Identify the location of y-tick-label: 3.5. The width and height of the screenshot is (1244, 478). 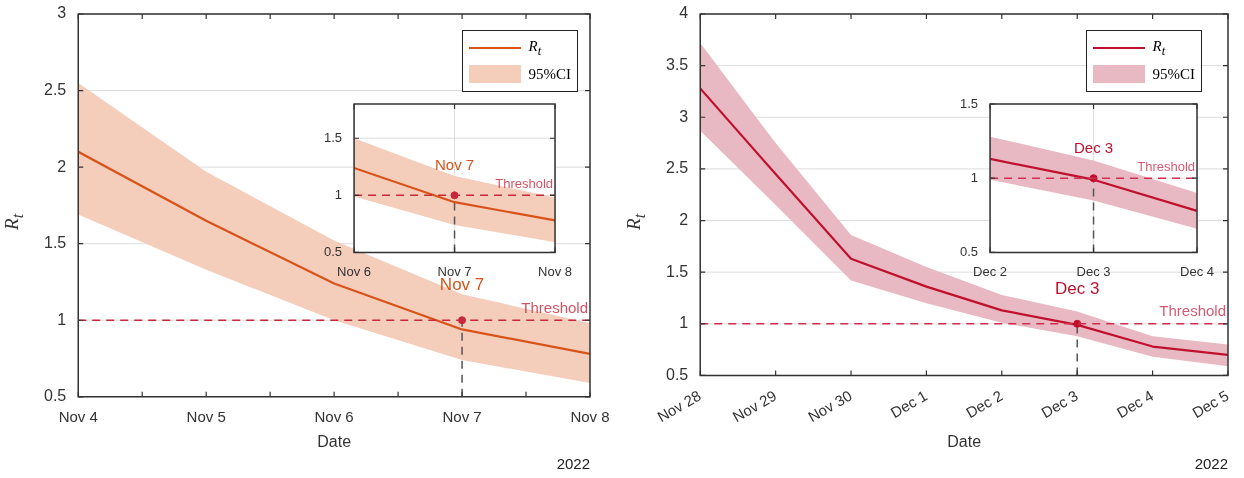
(677, 65).